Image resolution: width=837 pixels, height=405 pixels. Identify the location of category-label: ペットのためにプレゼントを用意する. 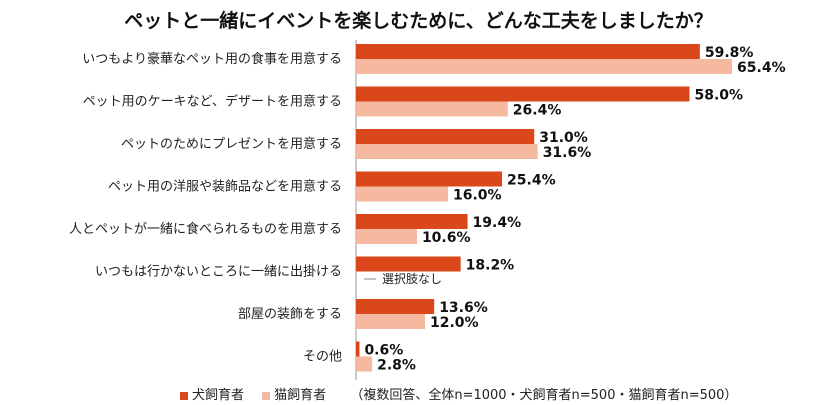
(231, 144).